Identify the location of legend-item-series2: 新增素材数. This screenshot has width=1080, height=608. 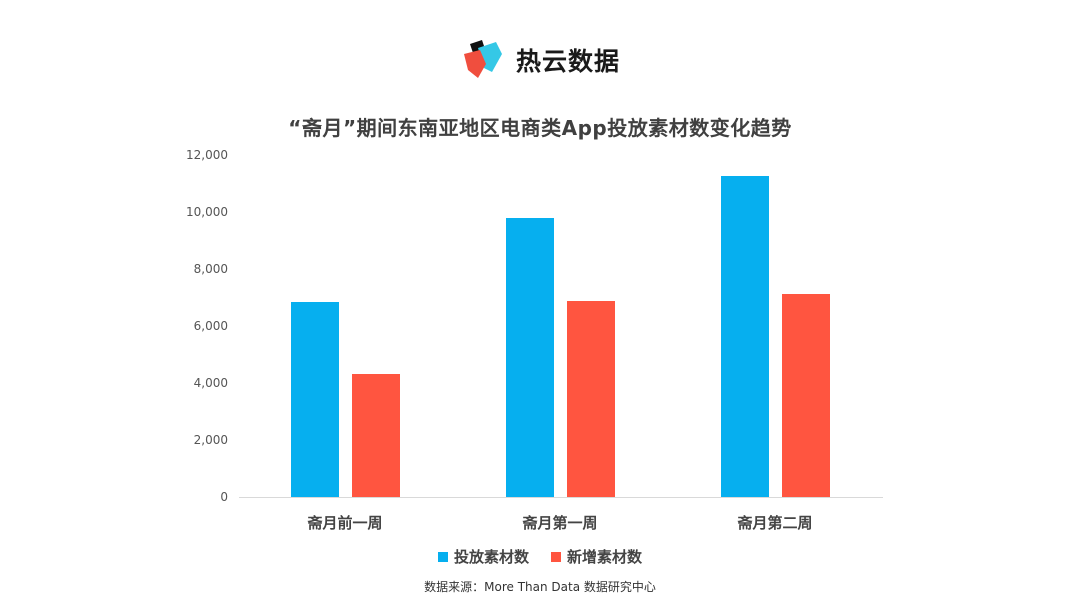
(596, 556).